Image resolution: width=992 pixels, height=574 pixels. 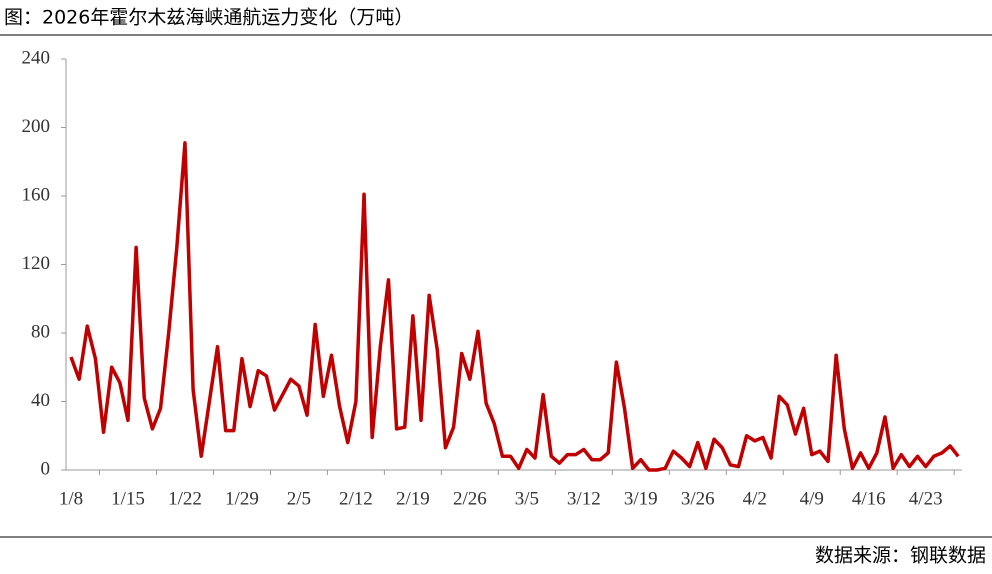 I want to click on x-tick-label: 1/8, so click(x=71, y=498).